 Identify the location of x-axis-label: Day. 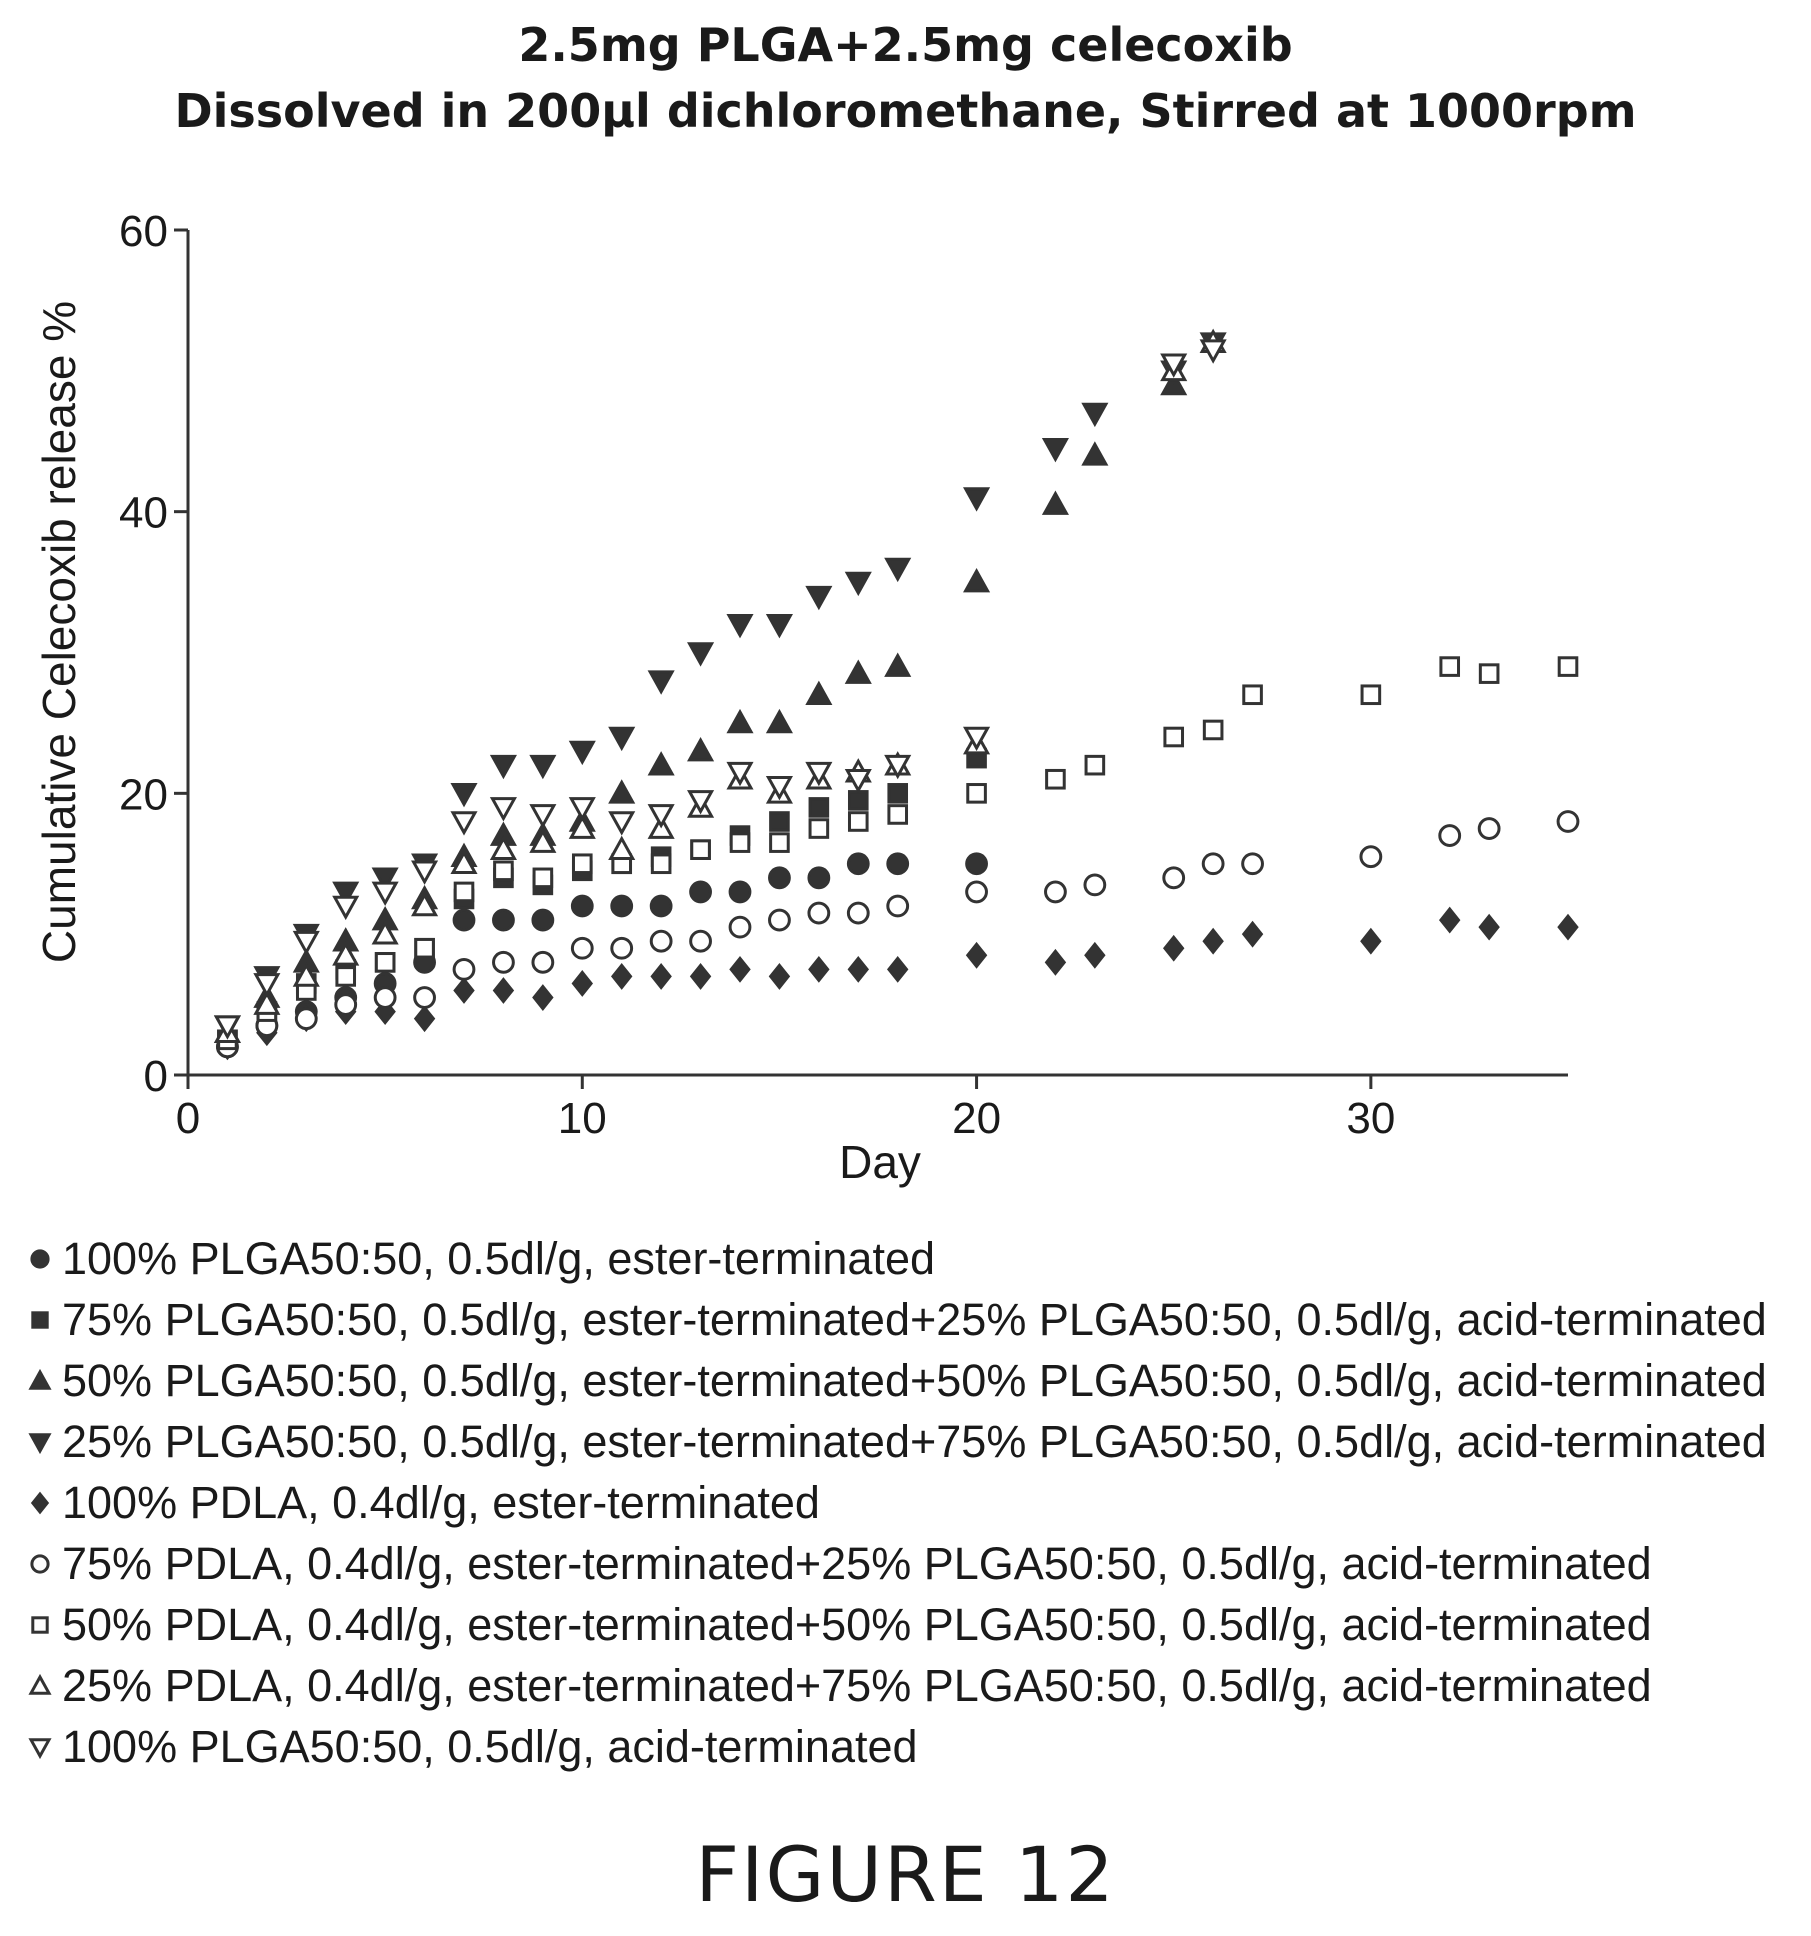
(880, 1162).